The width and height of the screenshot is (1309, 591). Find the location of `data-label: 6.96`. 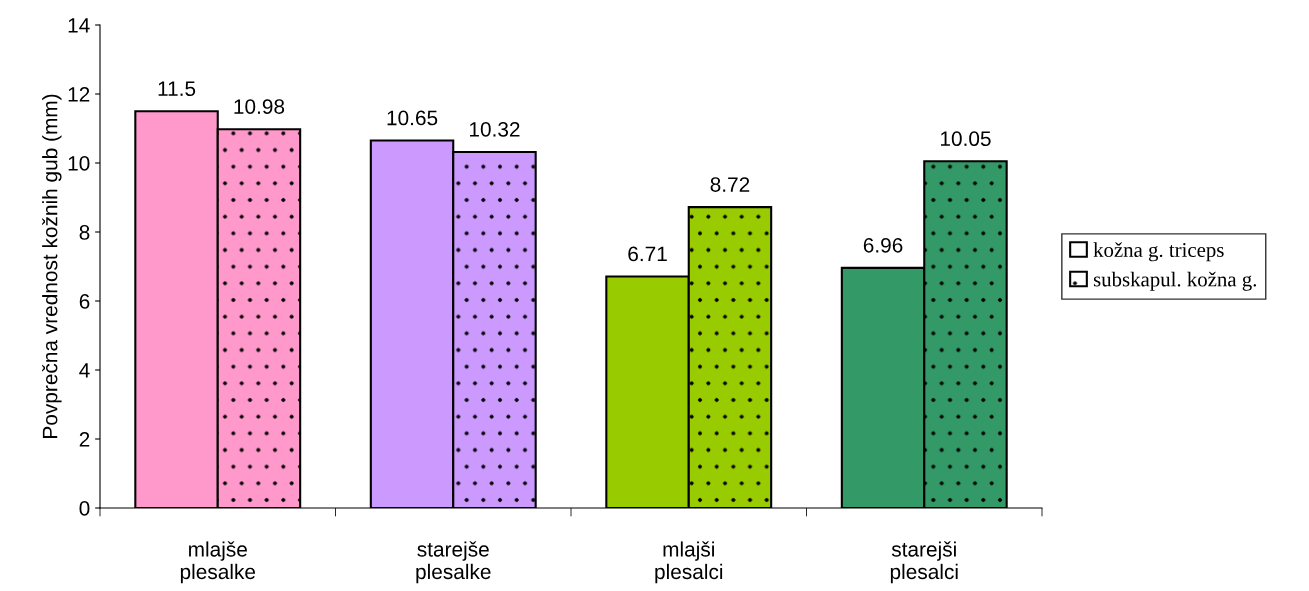

data-label: 6.96 is located at coordinates (883, 245).